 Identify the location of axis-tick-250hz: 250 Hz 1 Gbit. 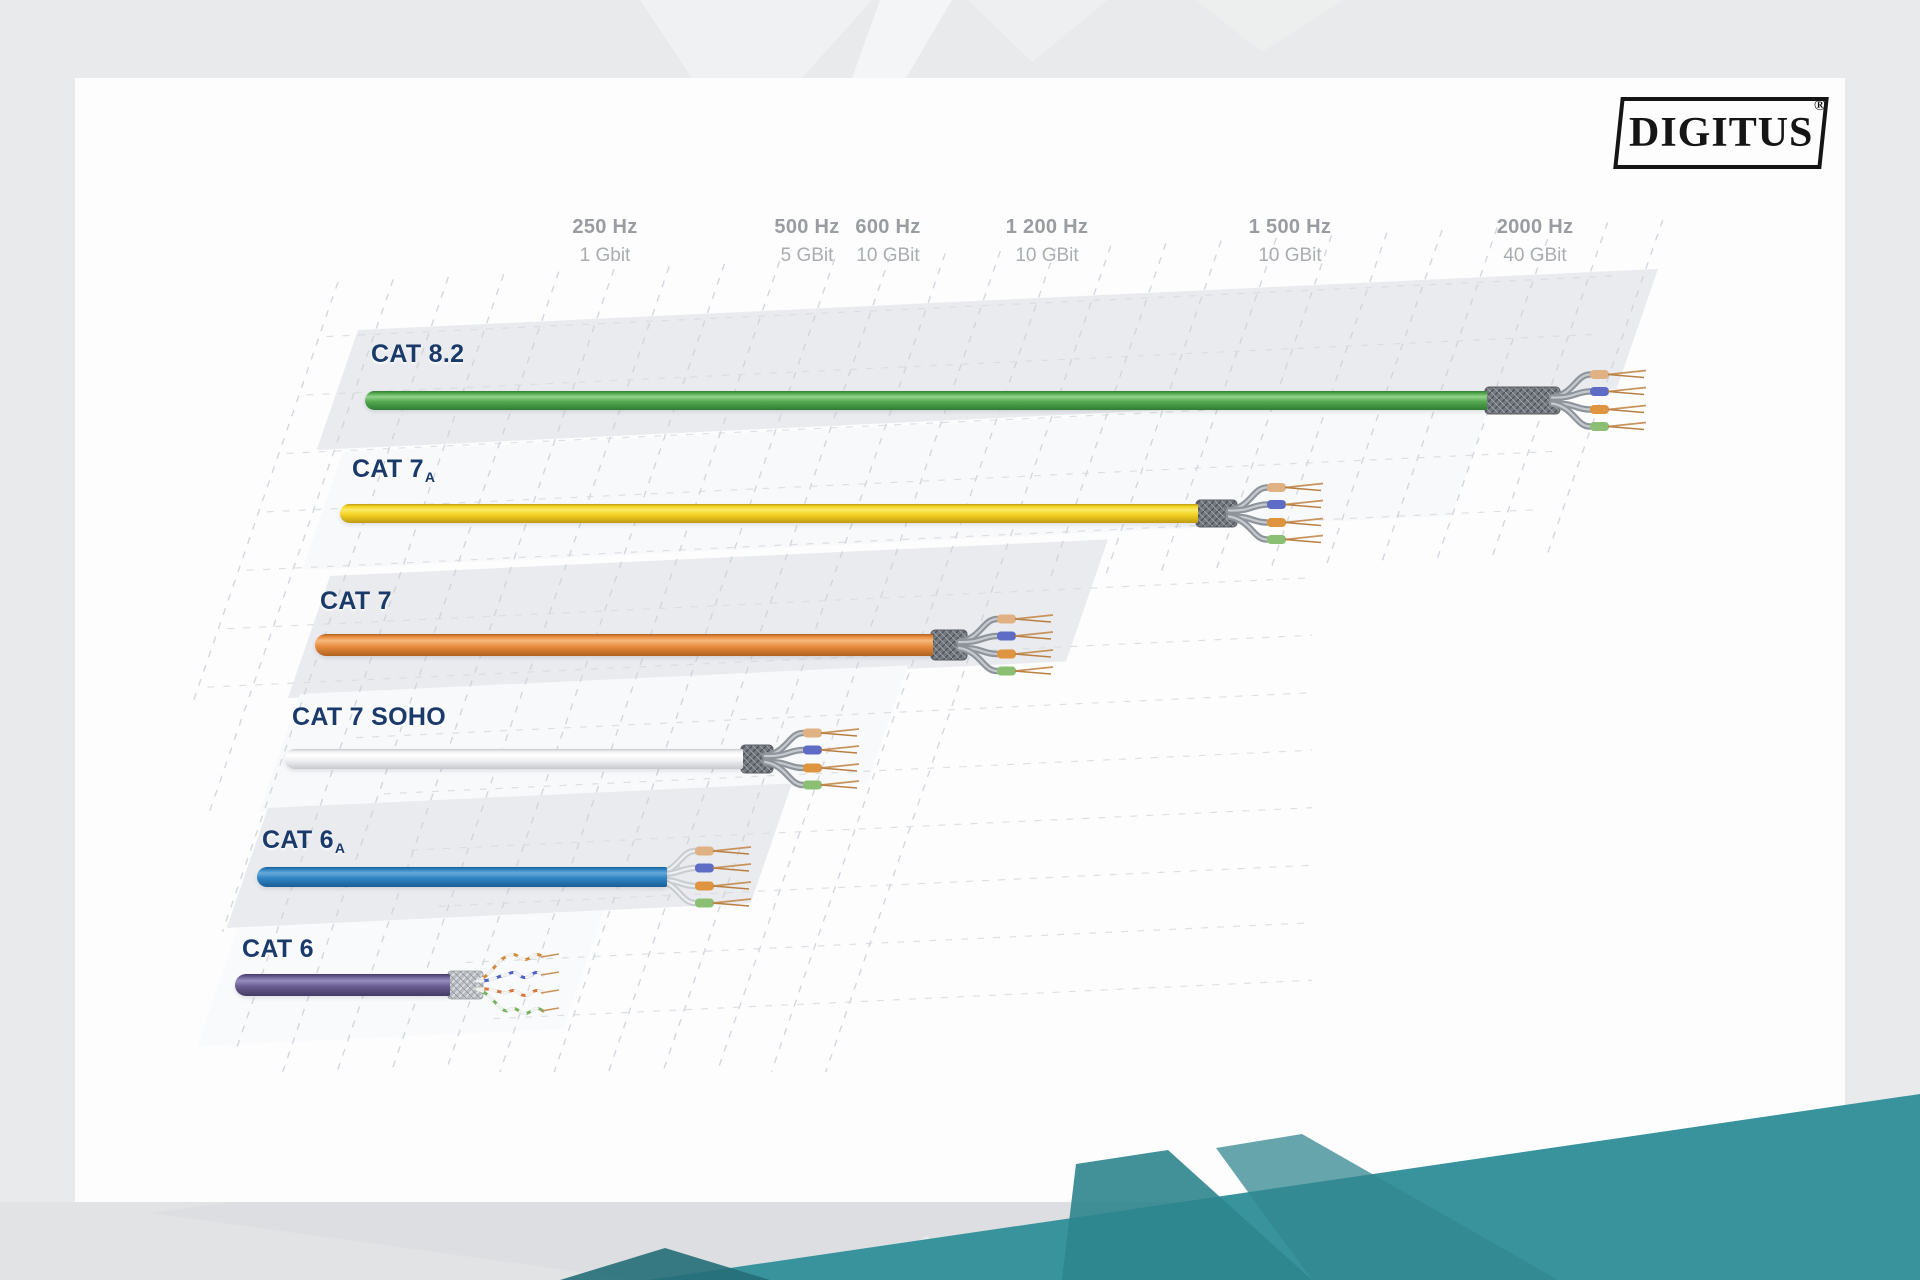
(605, 241).